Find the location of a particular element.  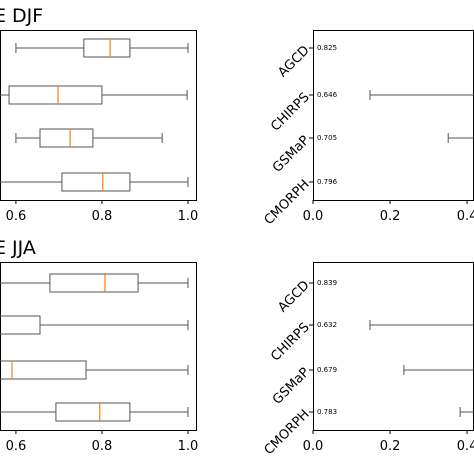

panel-title: E JJA is located at coordinates (18, 248).